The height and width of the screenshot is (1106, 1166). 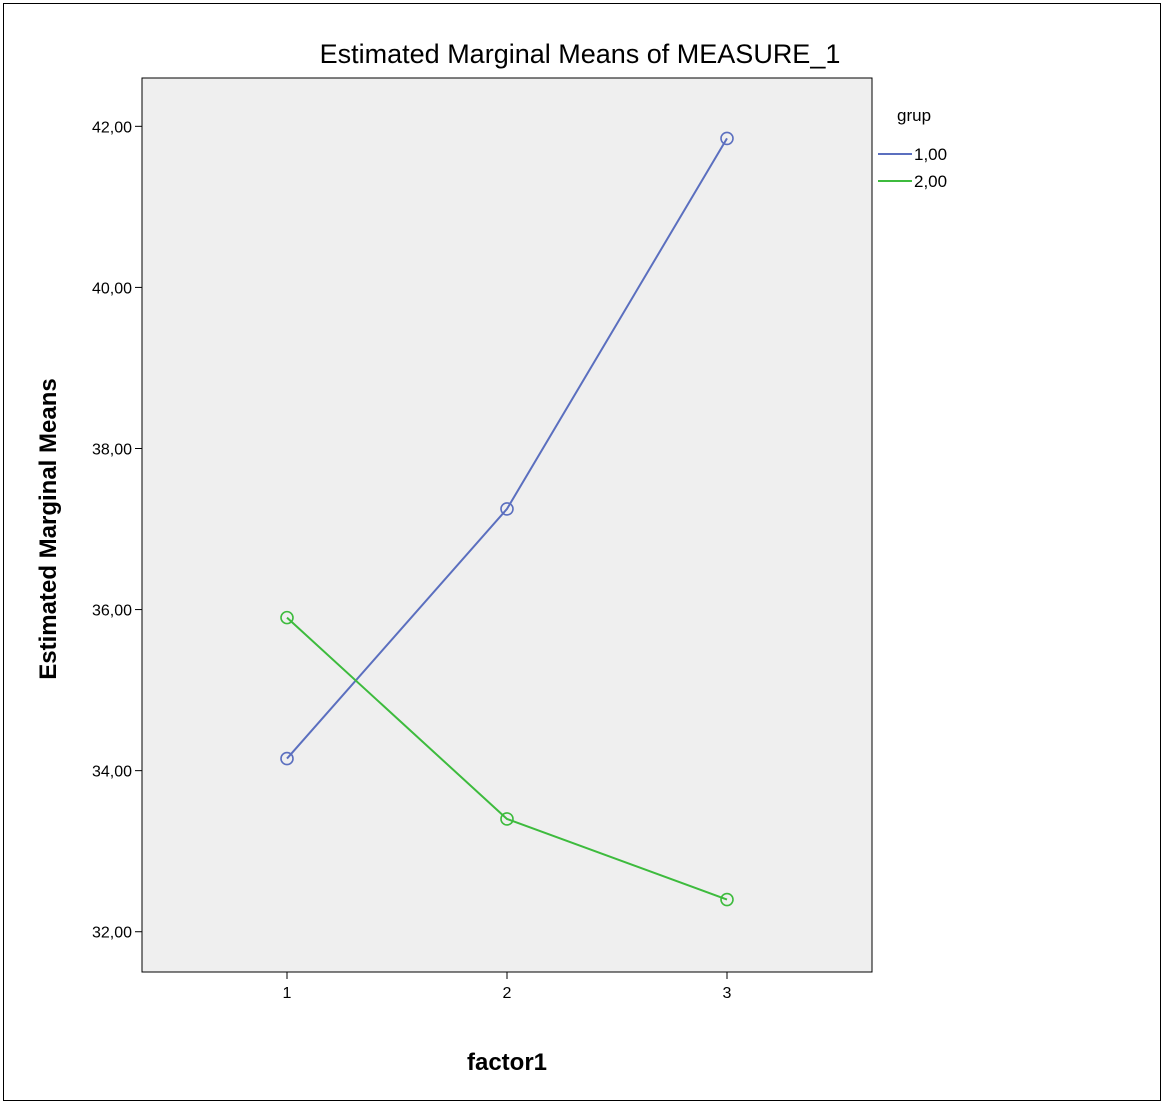 I want to click on legend-label-1: 1,00, so click(x=930, y=154).